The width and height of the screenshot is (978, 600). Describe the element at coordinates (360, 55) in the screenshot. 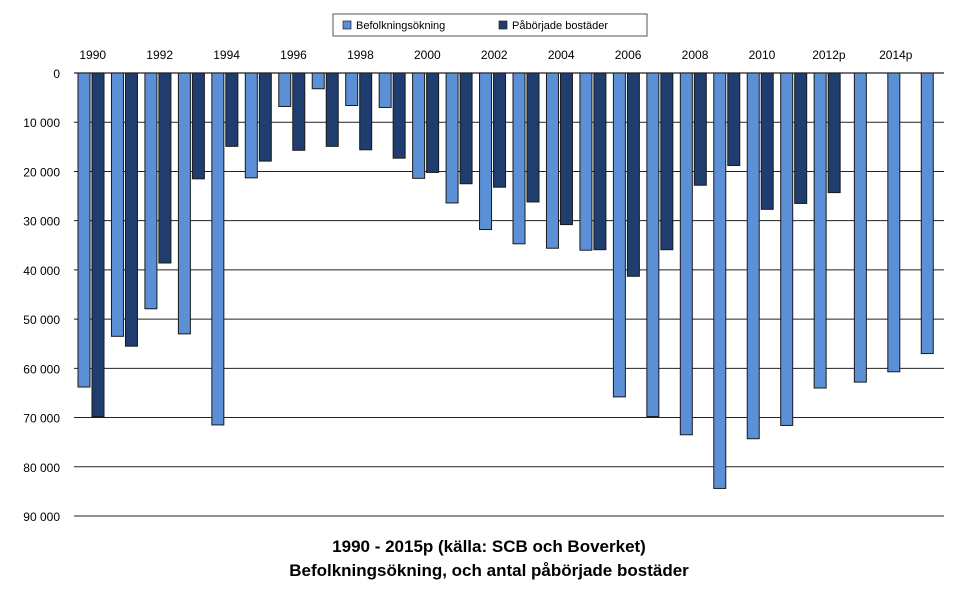

I see `x-tick-label: 1998` at that location.